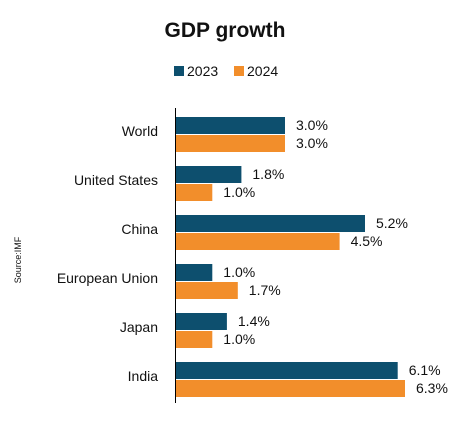 The image size is (450, 425). What do you see at coordinates (107, 278) in the screenshot?
I see `category-label-european-union: European Union` at bounding box center [107, 278].